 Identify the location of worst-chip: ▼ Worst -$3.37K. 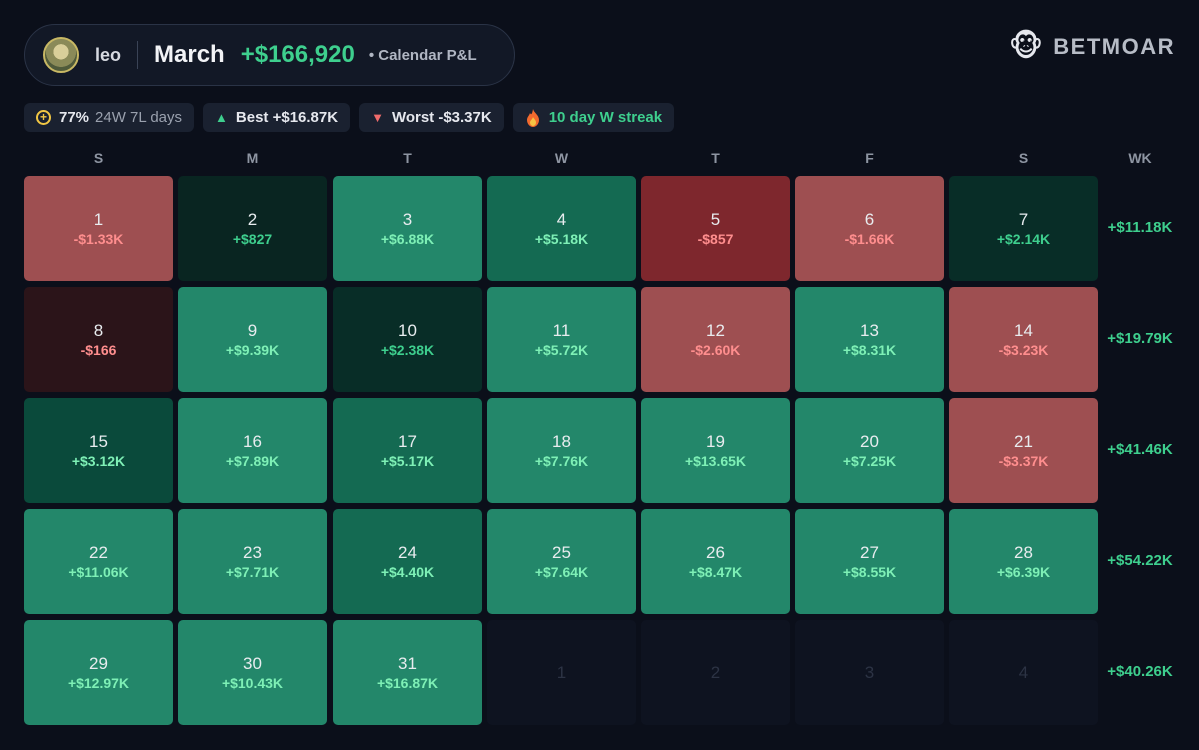
(431, 117).